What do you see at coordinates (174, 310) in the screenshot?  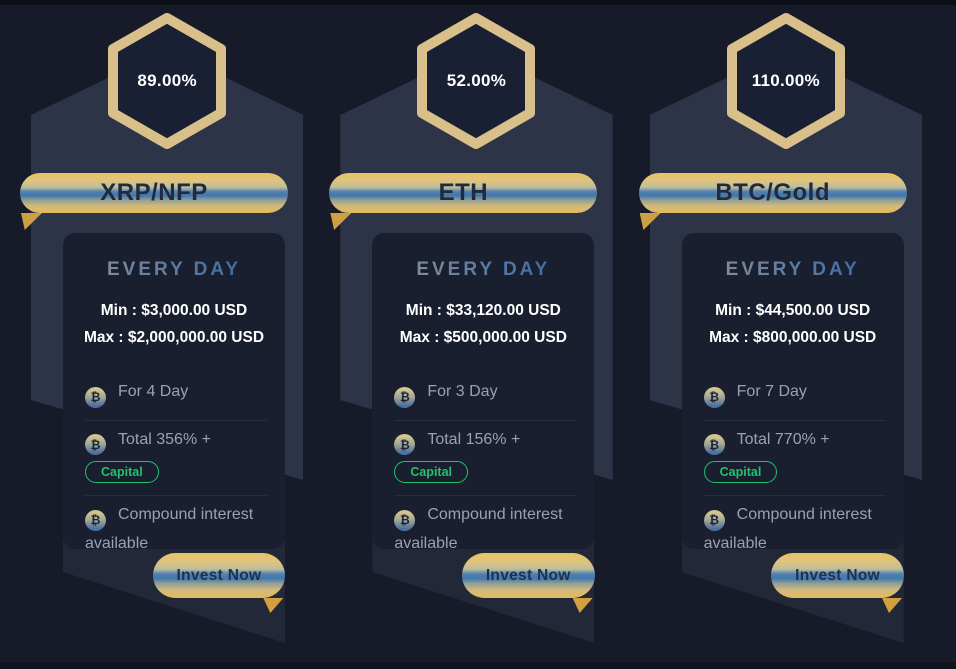 I see `min-limit: Min : $3,000.00 USD` at bounding box center [174, 310].